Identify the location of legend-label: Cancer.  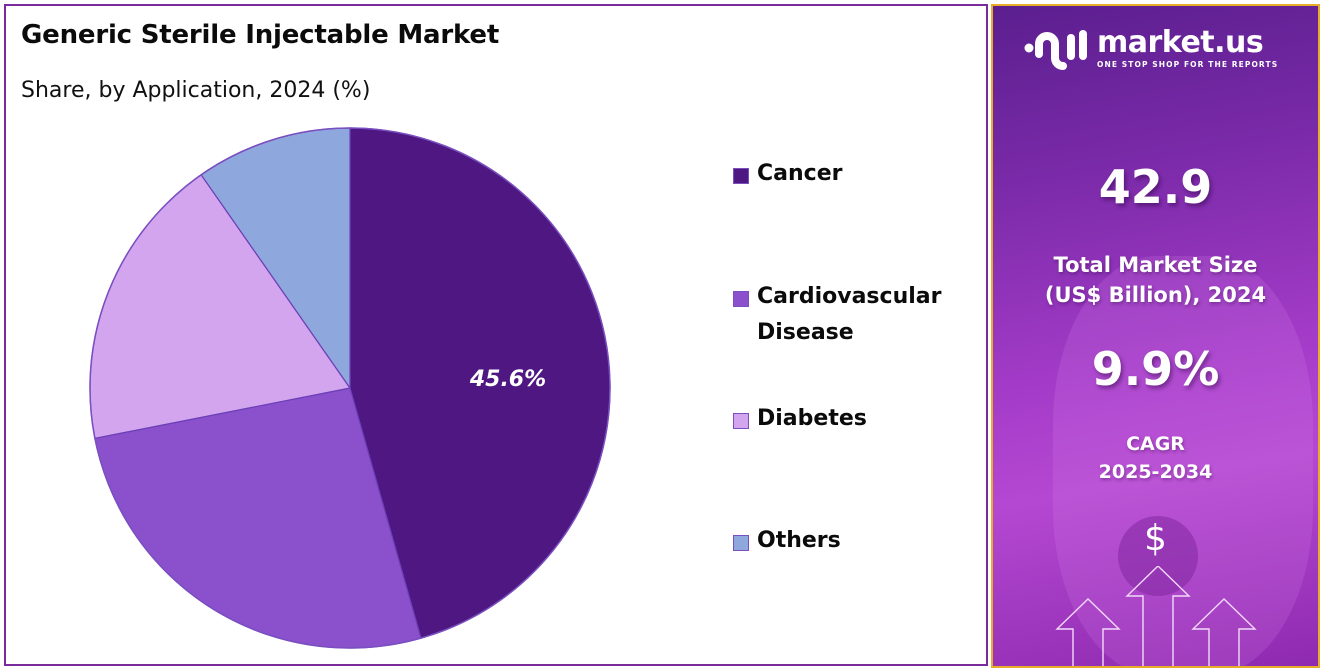
(800, 173).